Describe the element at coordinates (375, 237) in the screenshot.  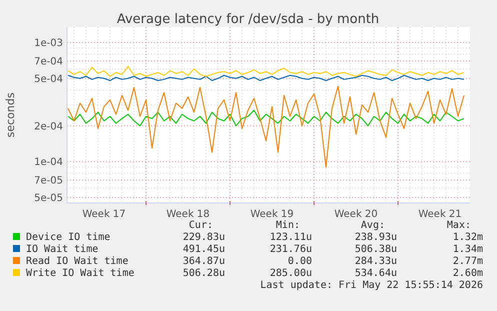
I see `text: 238.93u` at that location.